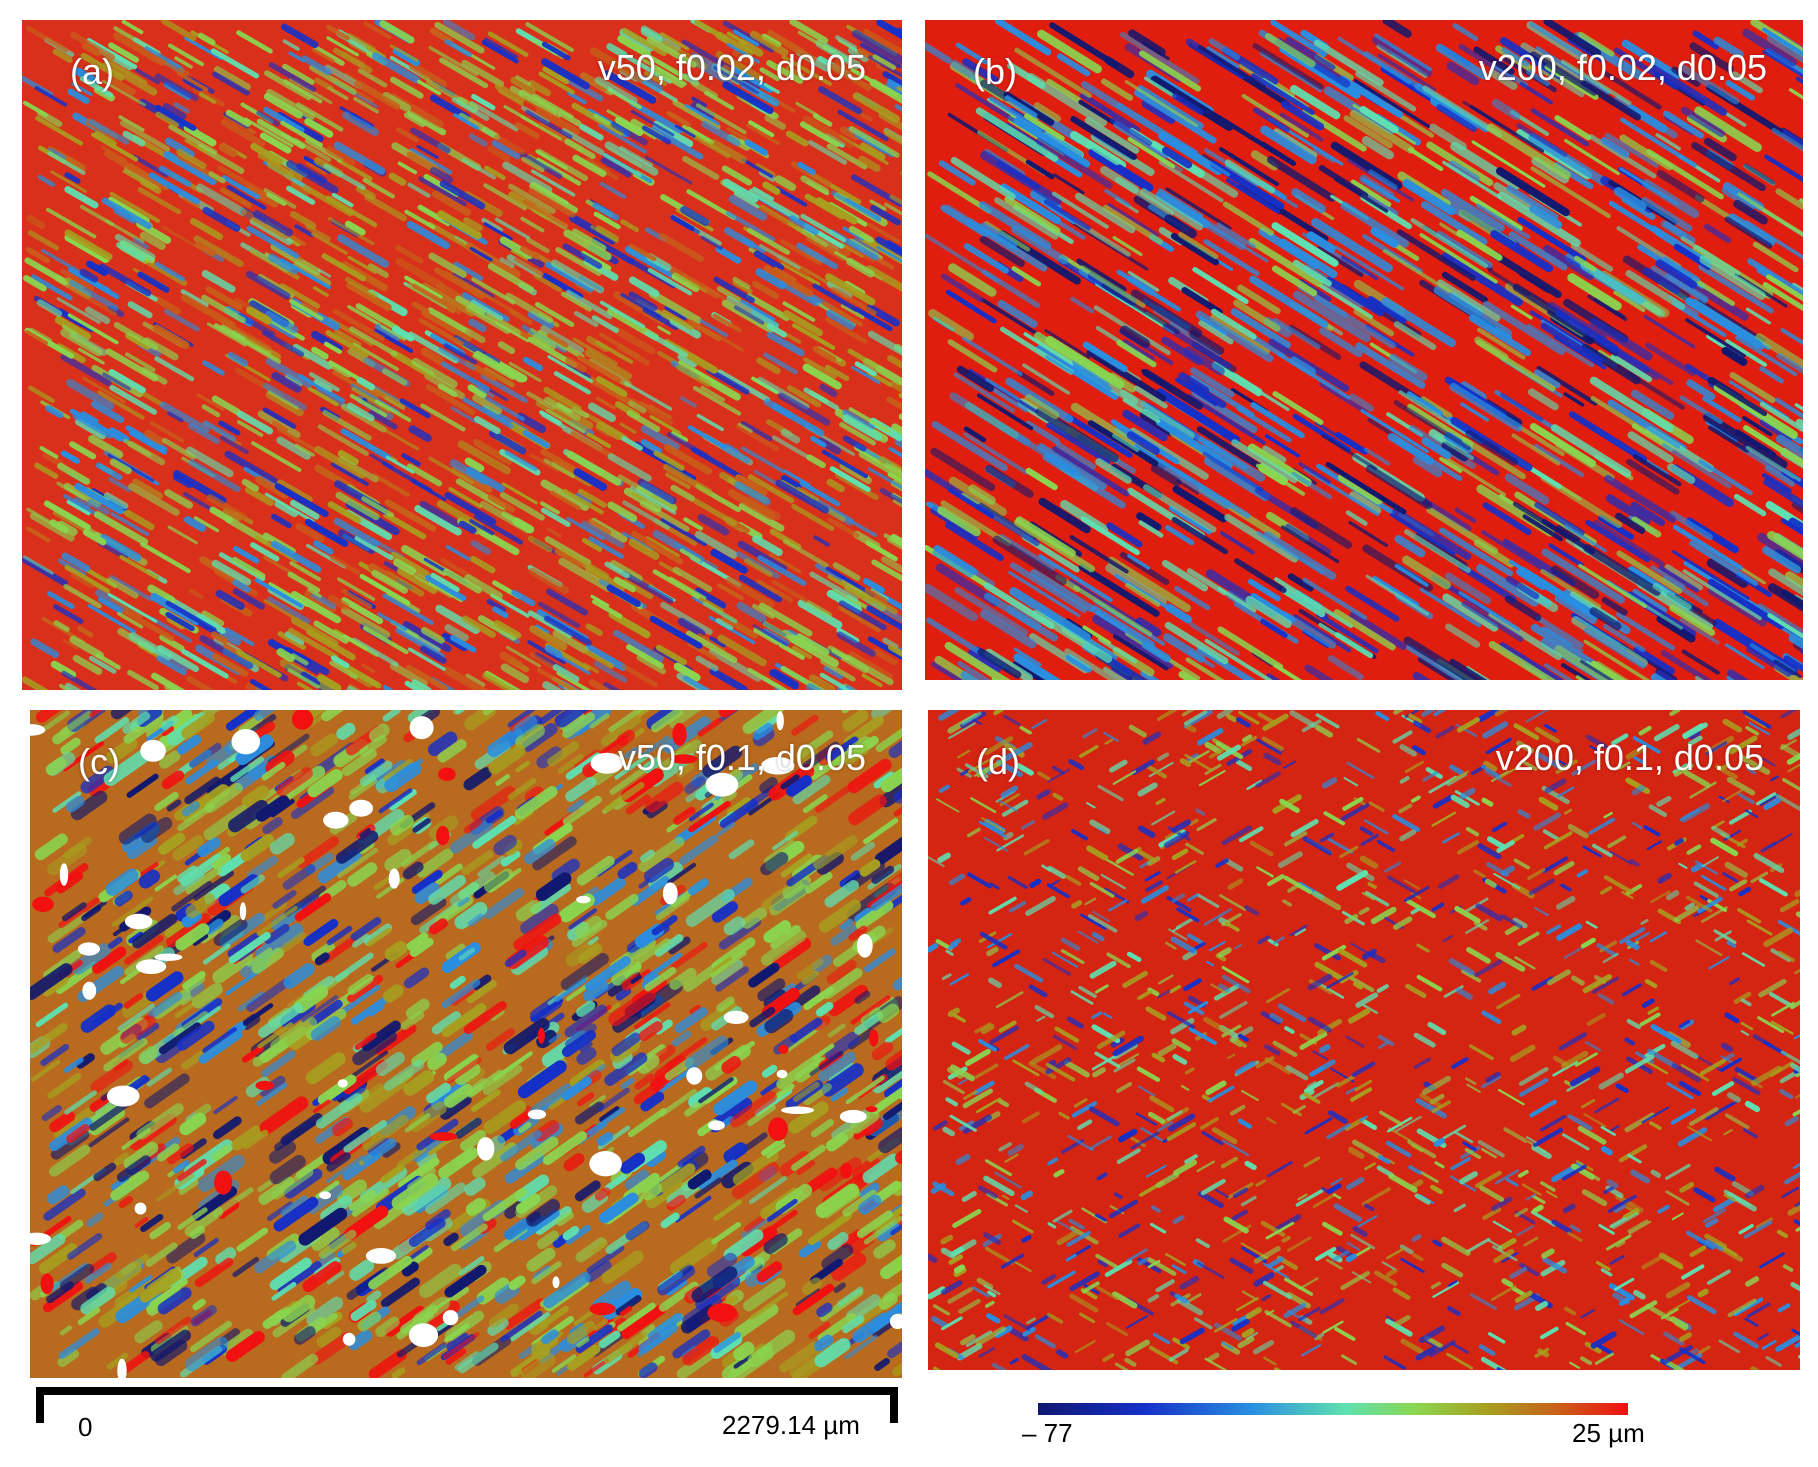 This screenshot has height=1467, width=1818. I want to click on panel-title-d: v200, f0.1, d0.05, so click(1629, 757).